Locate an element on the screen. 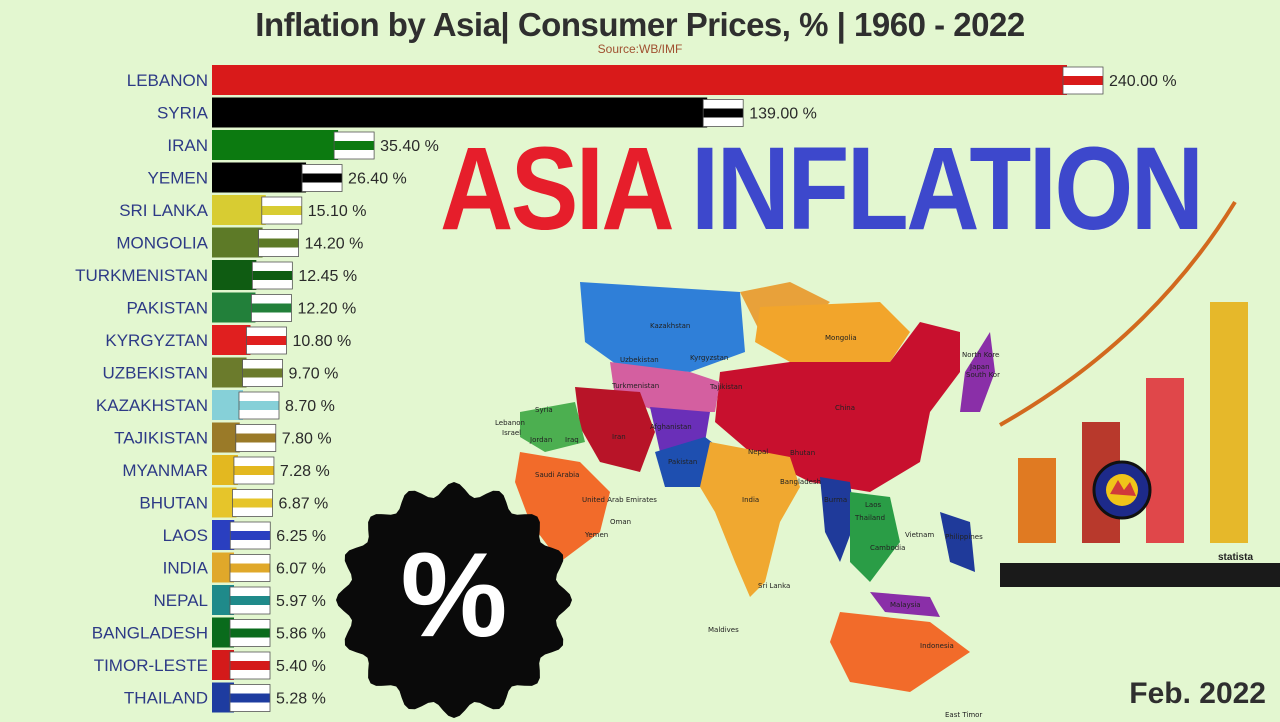  map-label: Philippines is located at coordinates (964, 537).